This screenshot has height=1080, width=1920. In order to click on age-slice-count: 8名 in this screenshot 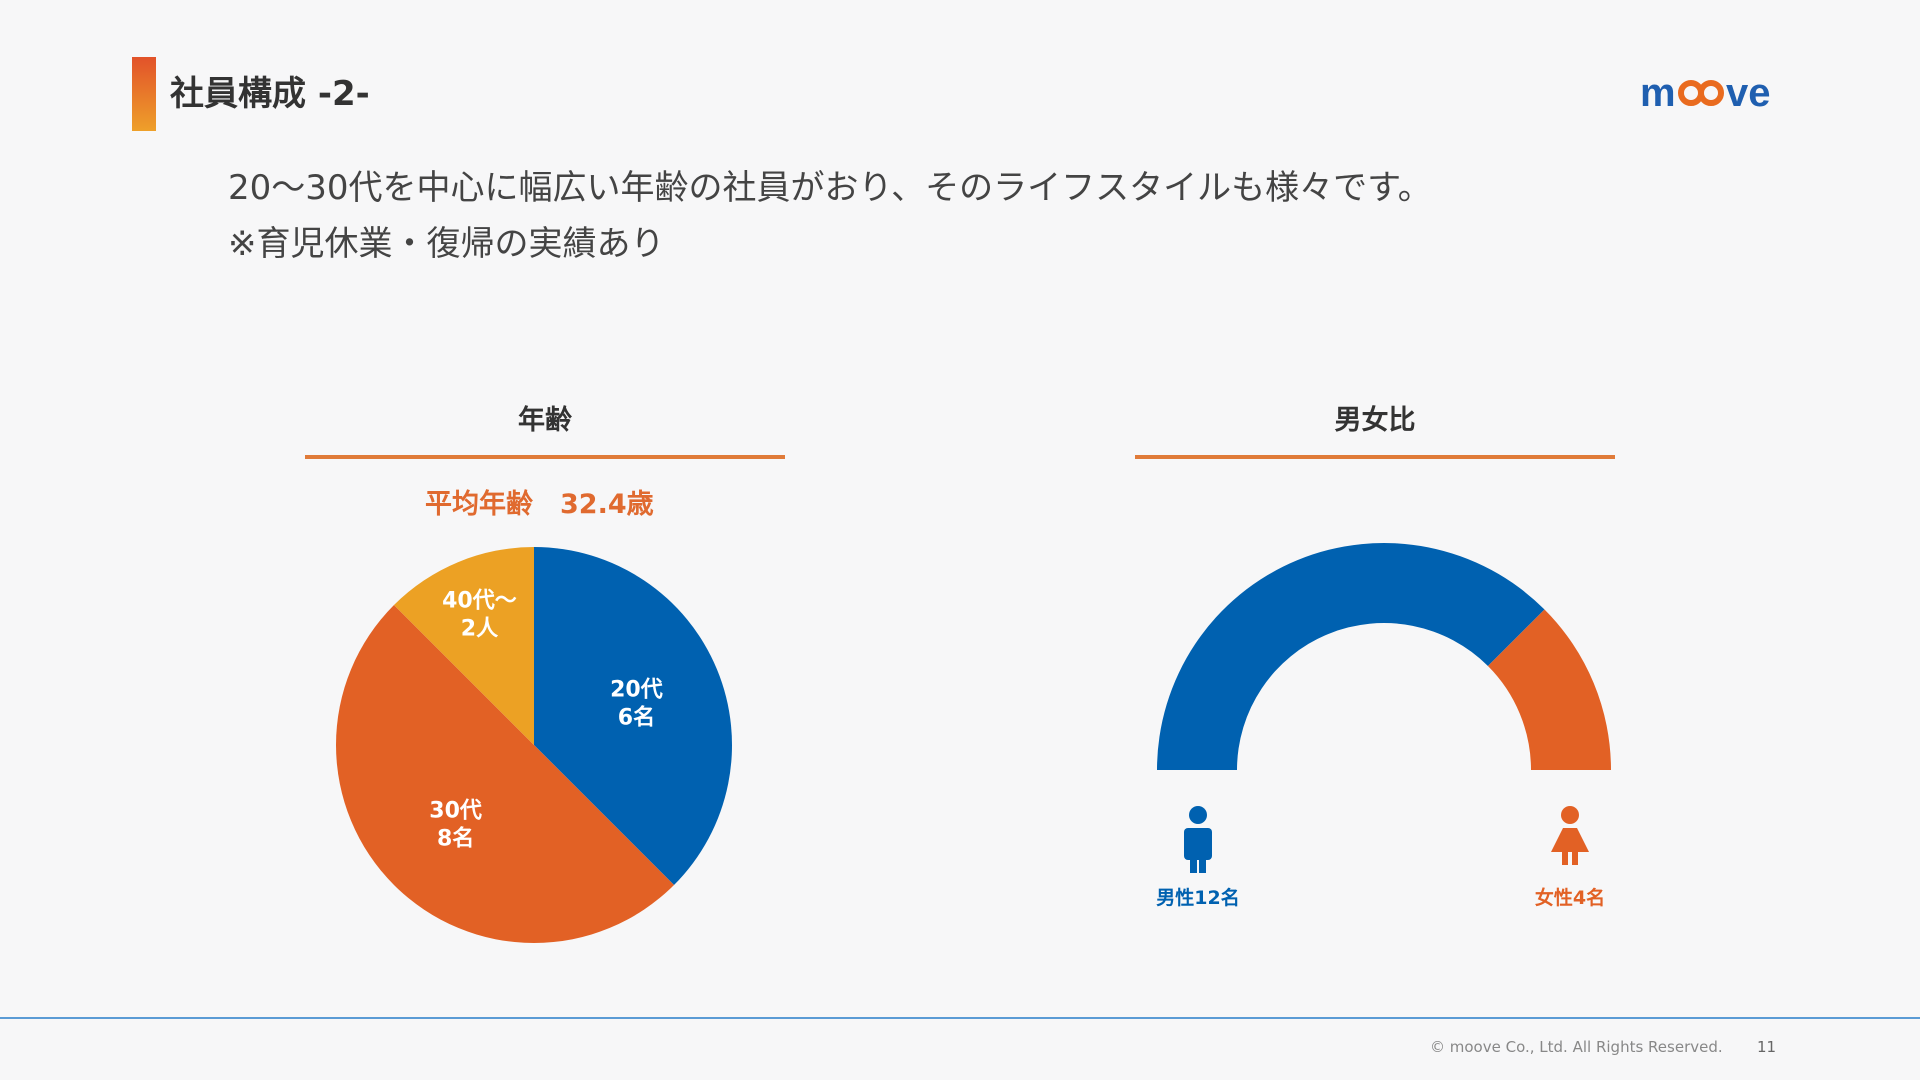, I will do `click(455, 838)`.